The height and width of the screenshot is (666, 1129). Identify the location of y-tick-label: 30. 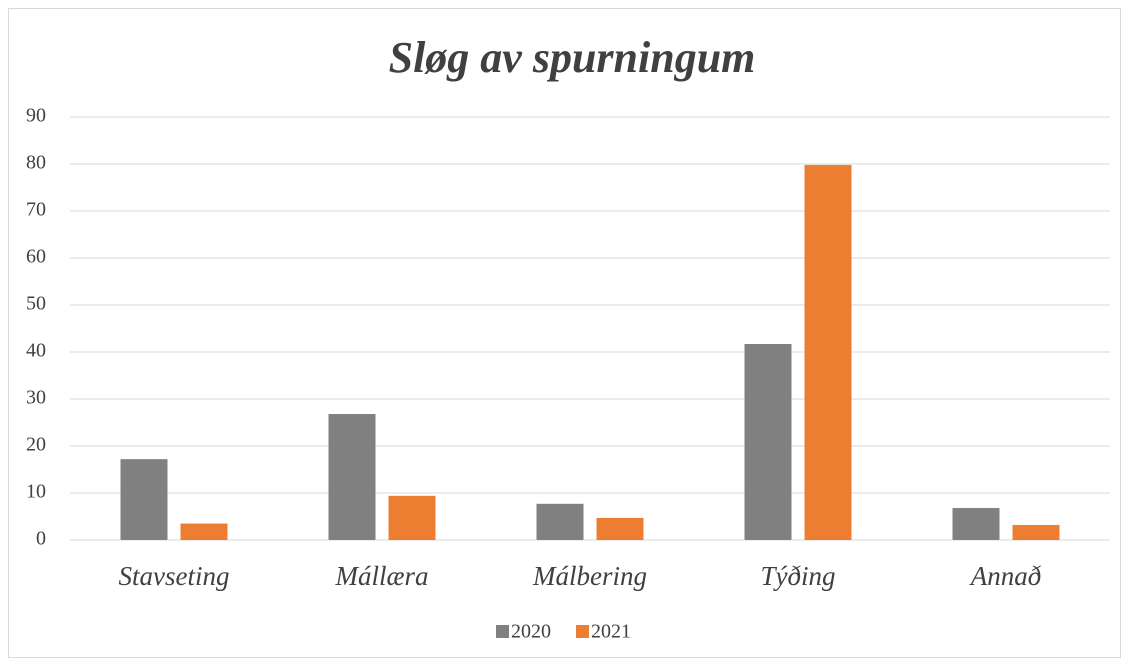
(36, 398).